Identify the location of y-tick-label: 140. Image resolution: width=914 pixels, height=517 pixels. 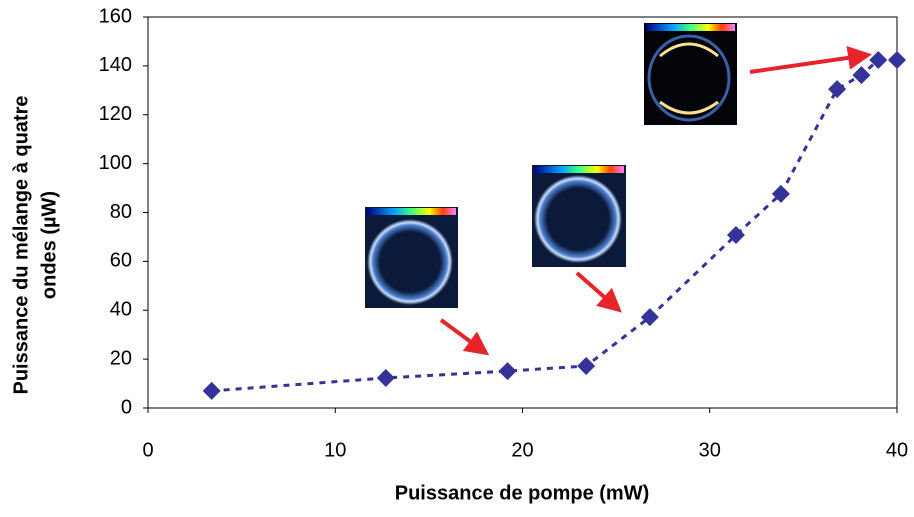
(115, 65).